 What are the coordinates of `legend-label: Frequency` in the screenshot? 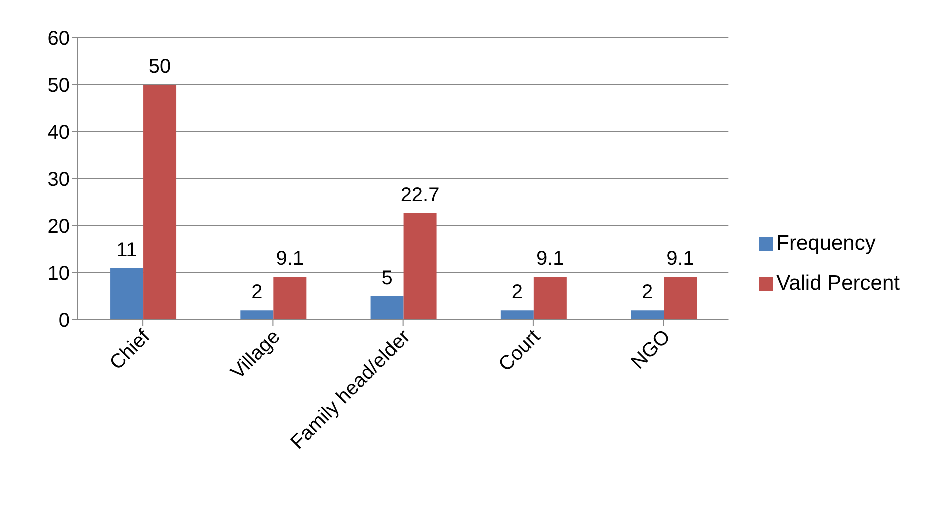 It's located at (826, 243).